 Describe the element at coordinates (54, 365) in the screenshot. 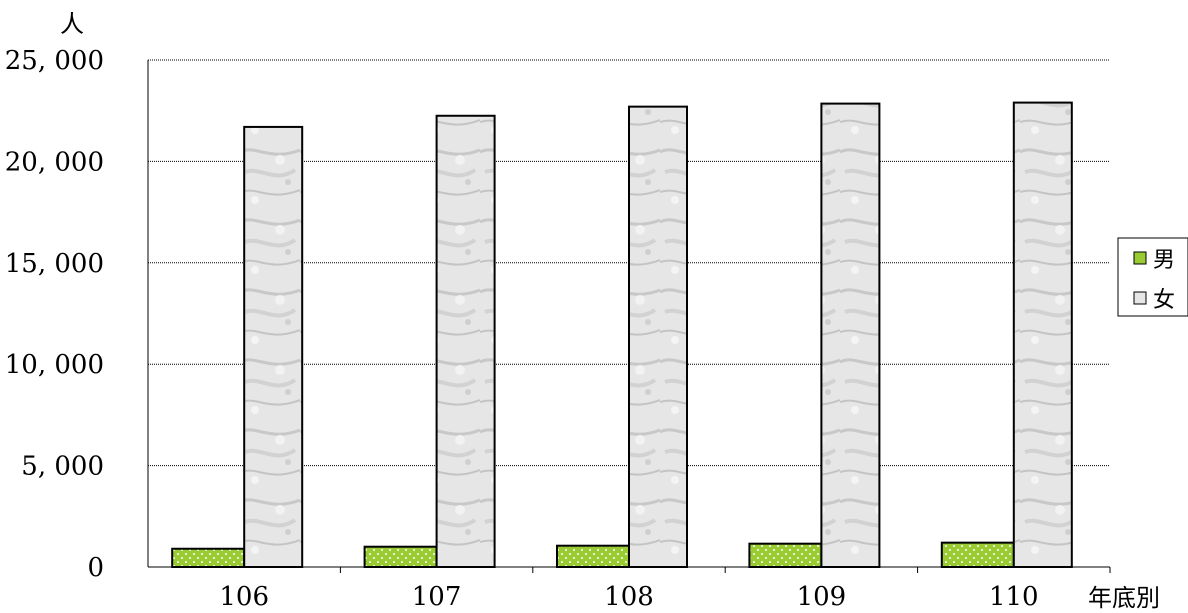

I see `y-tick-label: 10, 000` at that location.